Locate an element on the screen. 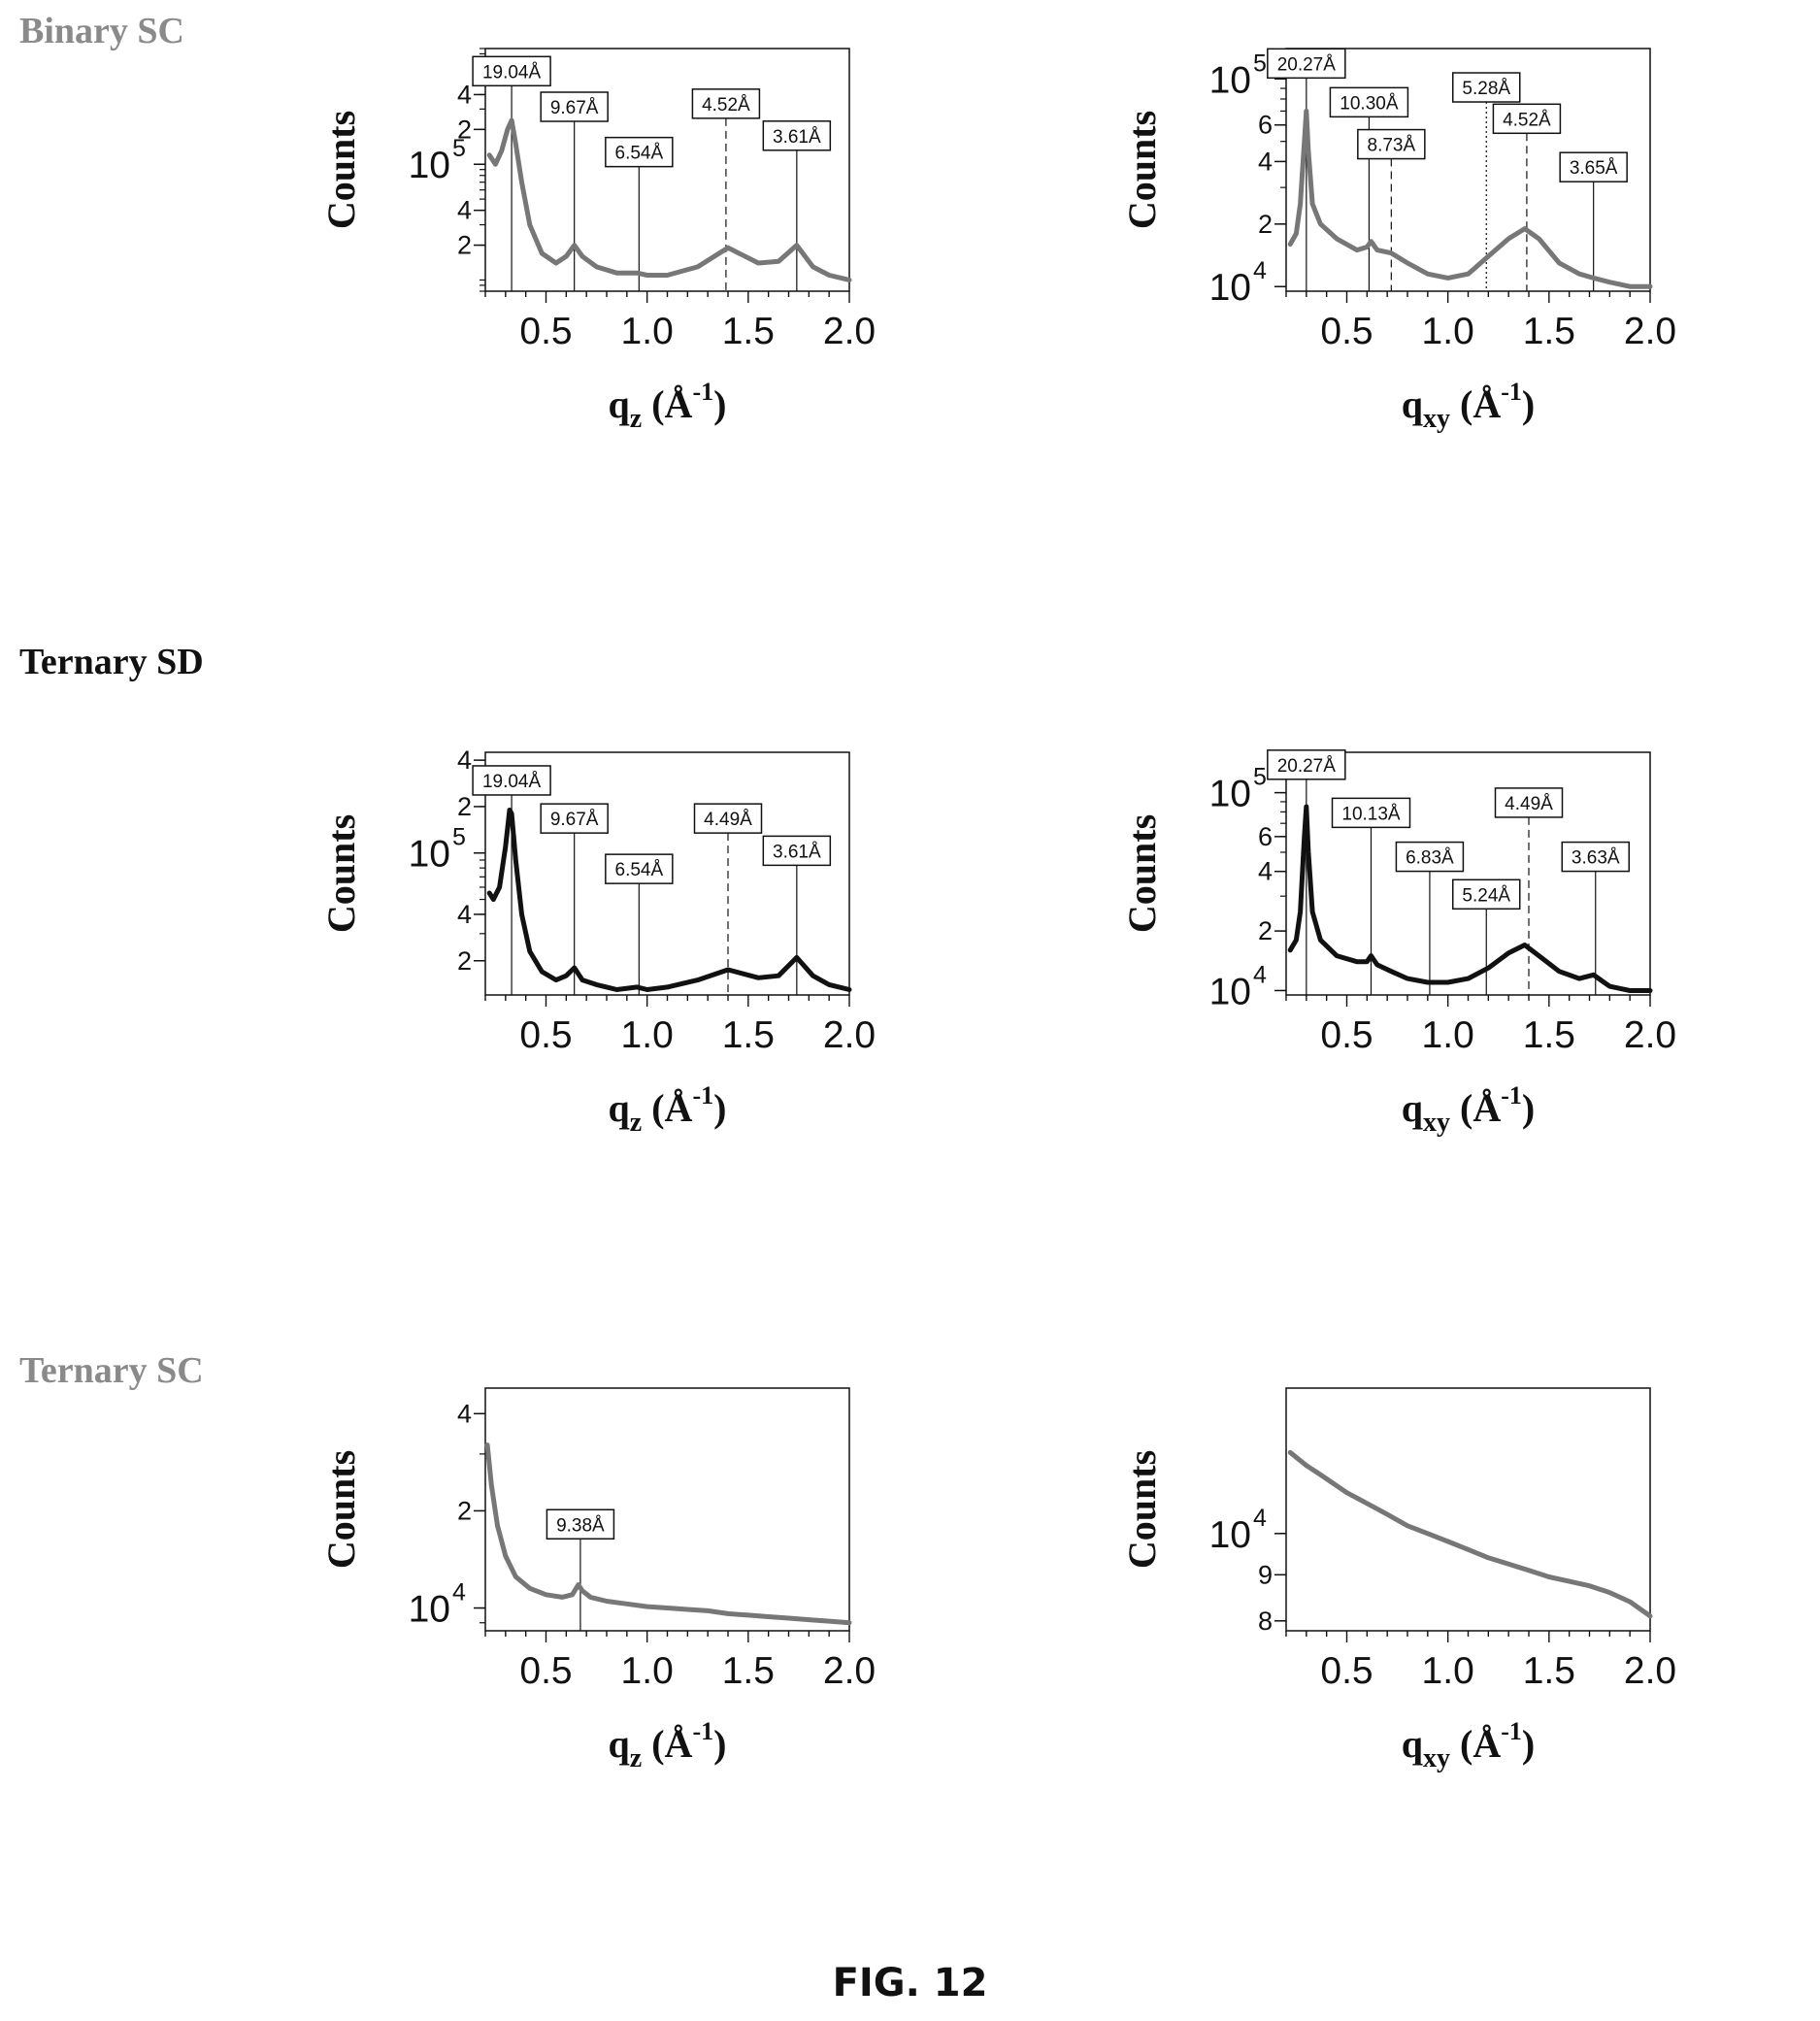 The width and height of the screenshot is (1820, 2021). peak-label-text: 10.13Å is located at coordinates (1371, 814).